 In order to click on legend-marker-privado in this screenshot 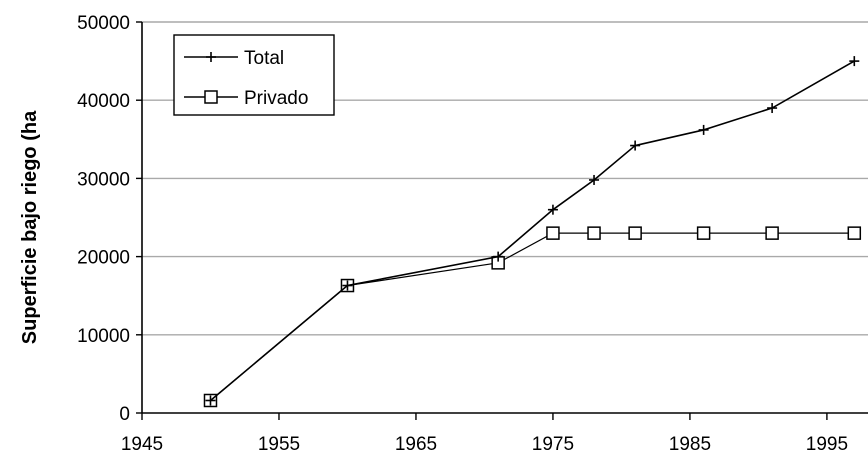, I will do `click(211, 97)`.